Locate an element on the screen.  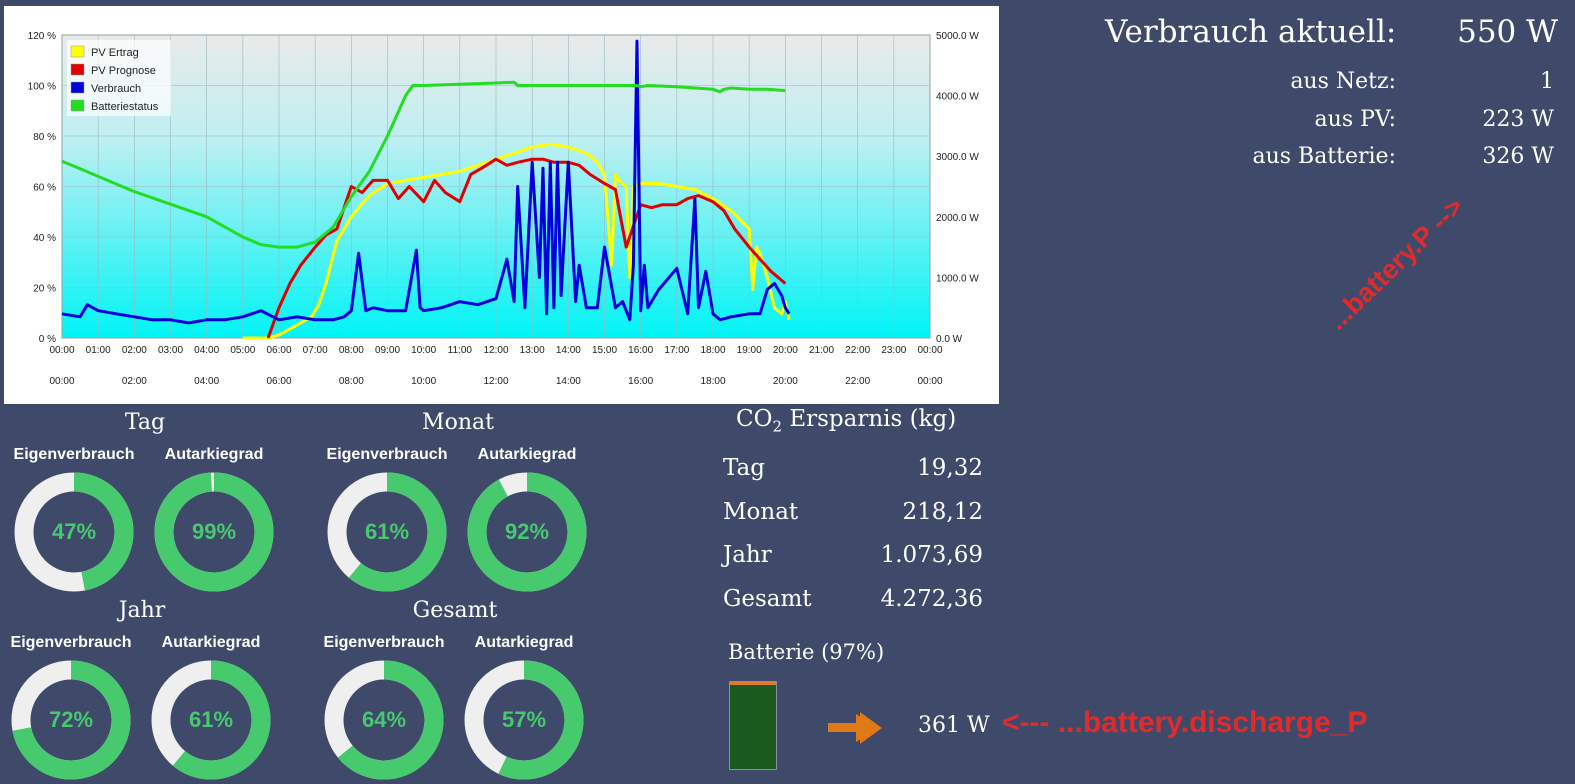
x2-tick-label: 18:00 is located at coordinates (712, 381).